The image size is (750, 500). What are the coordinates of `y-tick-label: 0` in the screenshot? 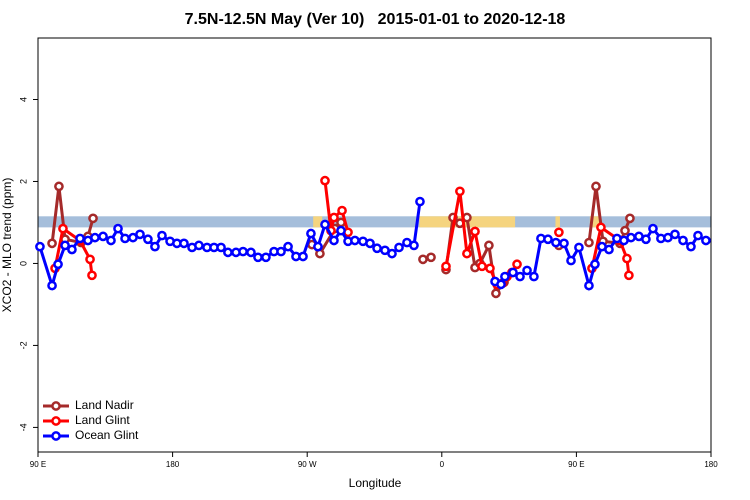 It's located at (23, 263).